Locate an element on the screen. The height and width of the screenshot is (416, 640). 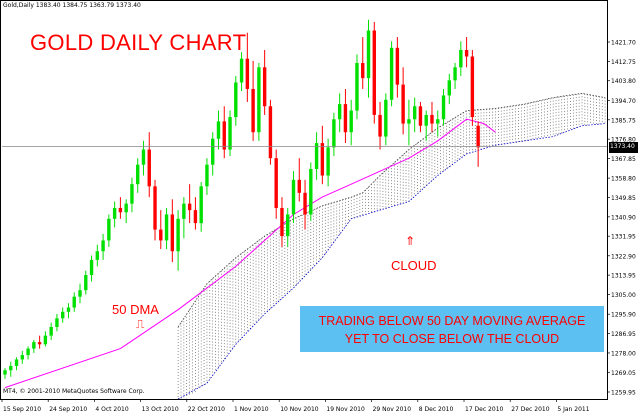
y-tick-label: 1403.80 is located at coordinates (623, 81).